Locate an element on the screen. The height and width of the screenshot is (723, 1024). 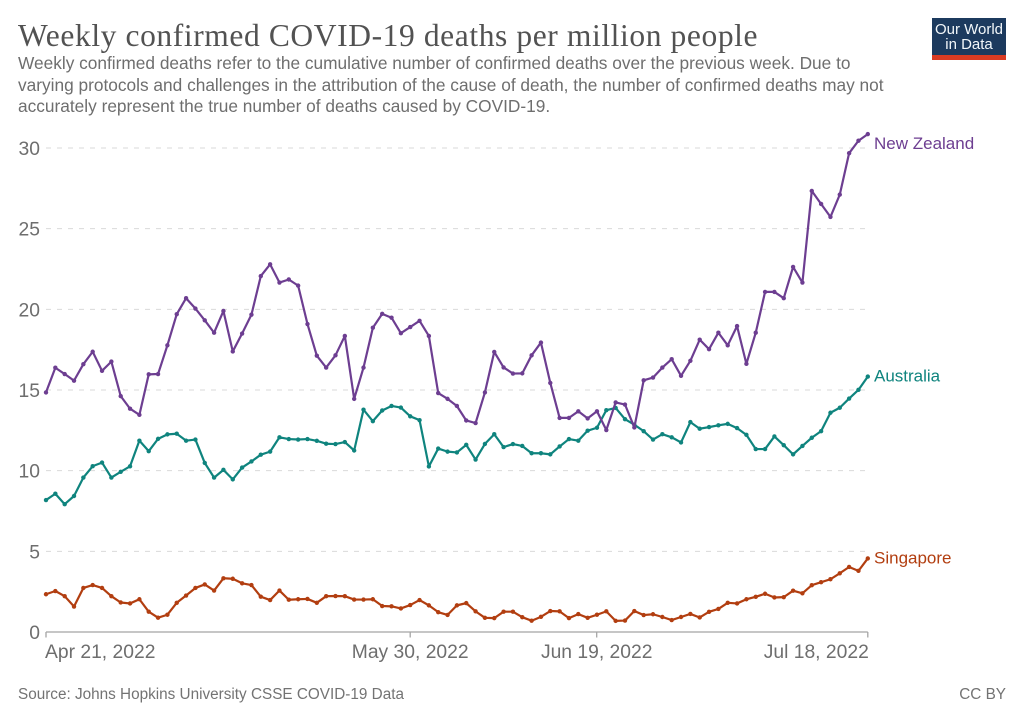
svg-text: 30 is located at coordinates (29, 149).